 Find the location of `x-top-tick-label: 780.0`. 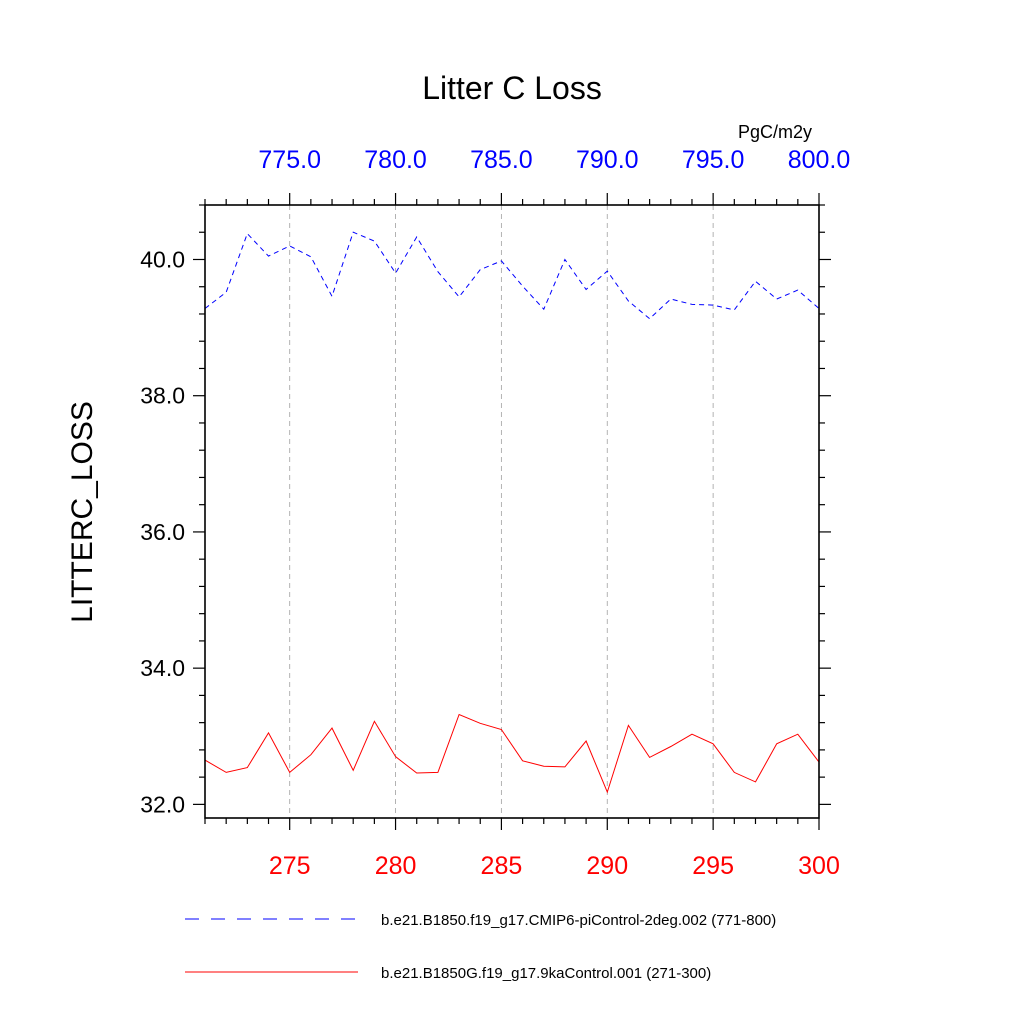

x-top-tick-label: 780.0 is located at coordinates (395, 160).